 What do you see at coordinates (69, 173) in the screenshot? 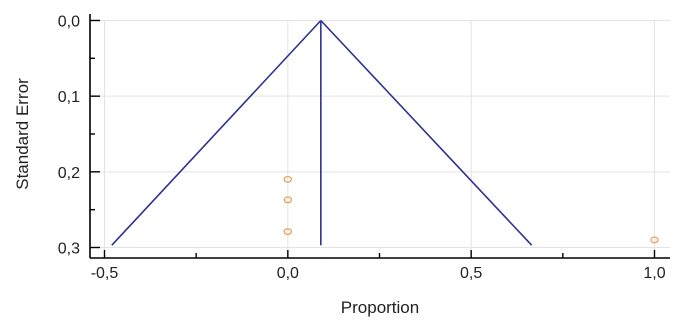
I see `y-tick-label-2: 0,2` at bounding box center [69, 173].